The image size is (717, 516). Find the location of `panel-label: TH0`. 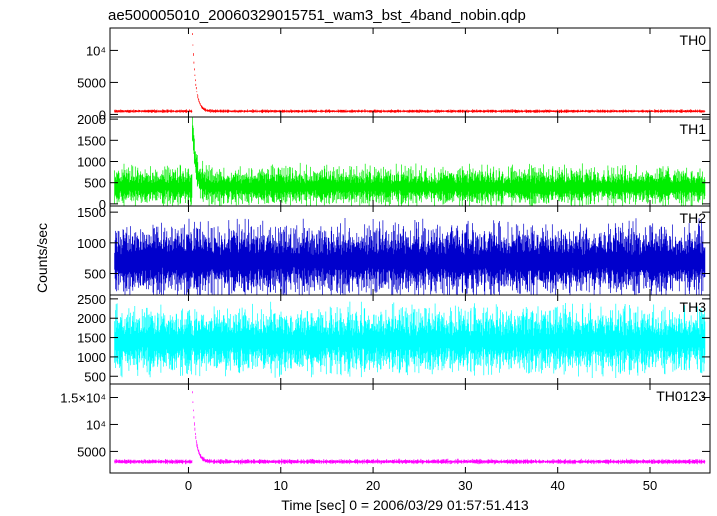

panel-label: TH0 is located at coordinates (693, 40).